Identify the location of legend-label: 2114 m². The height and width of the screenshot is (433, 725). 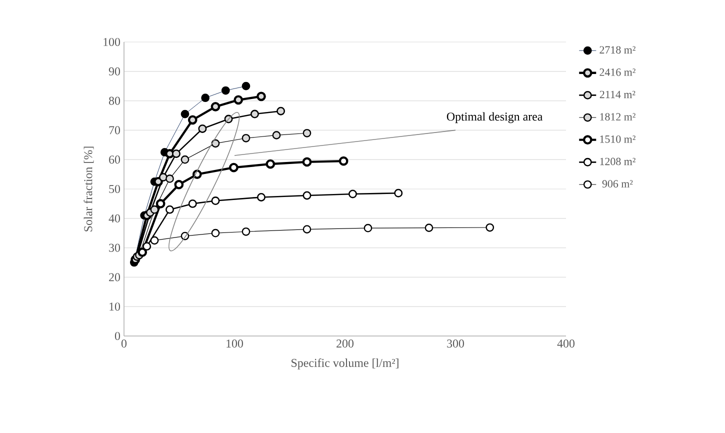
(618, 94).